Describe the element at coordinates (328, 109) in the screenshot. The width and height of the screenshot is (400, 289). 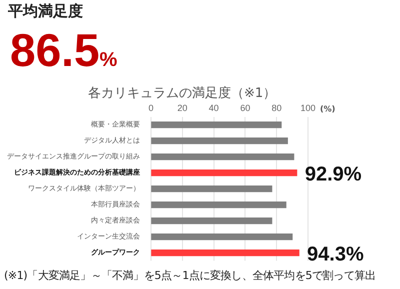
I see `x-axis-title: (%)` at that location.